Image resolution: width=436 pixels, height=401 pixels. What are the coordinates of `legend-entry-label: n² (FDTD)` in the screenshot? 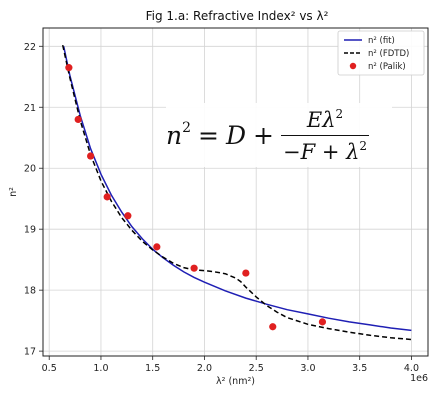 It's located at (388, 54).